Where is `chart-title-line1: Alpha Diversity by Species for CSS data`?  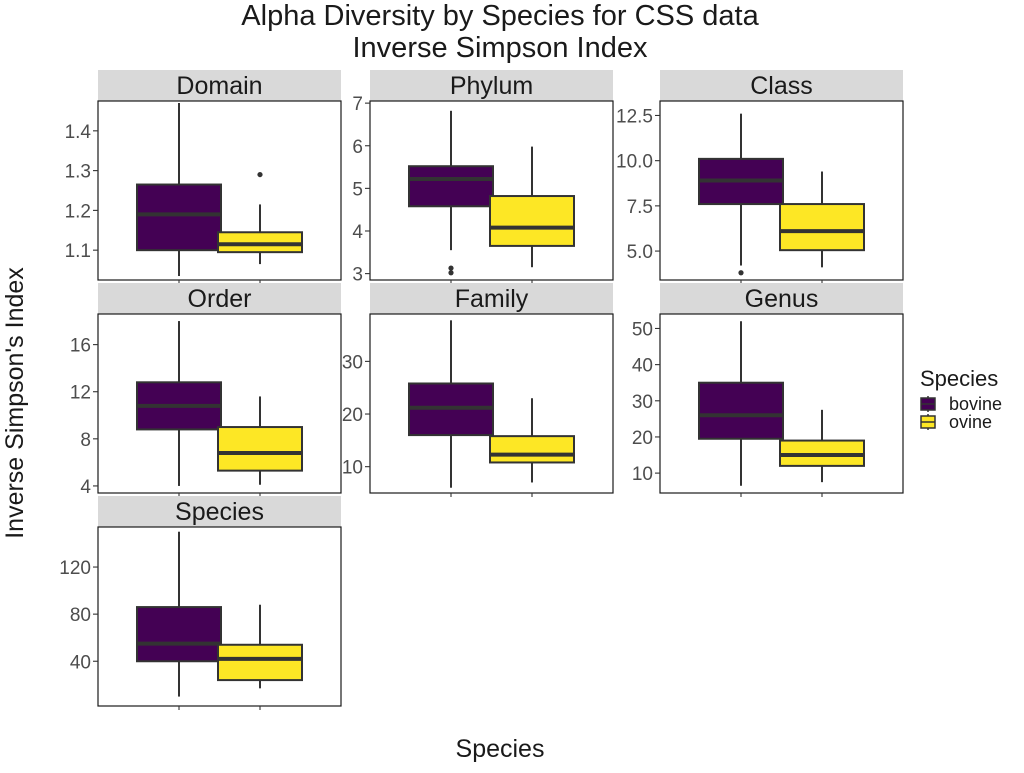 chart-title-line1: Alpha Diversity by Species for CSS data is located at coordinates (500, 16).